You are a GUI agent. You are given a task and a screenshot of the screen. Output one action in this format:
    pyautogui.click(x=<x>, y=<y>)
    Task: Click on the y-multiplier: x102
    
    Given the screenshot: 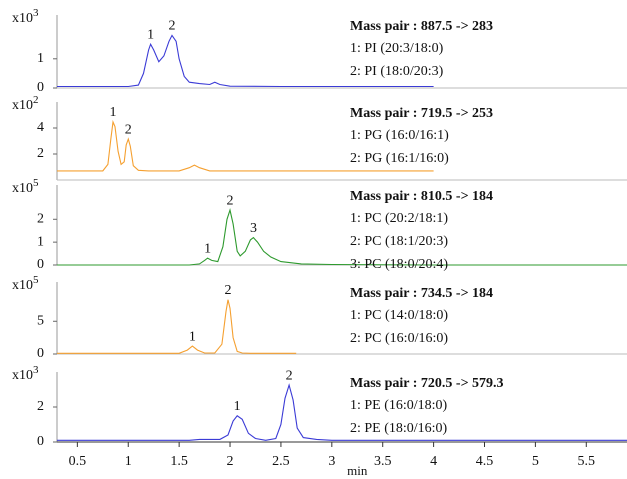 What is the action you would take?
    pyautogui.click(x=25, y=104)
    